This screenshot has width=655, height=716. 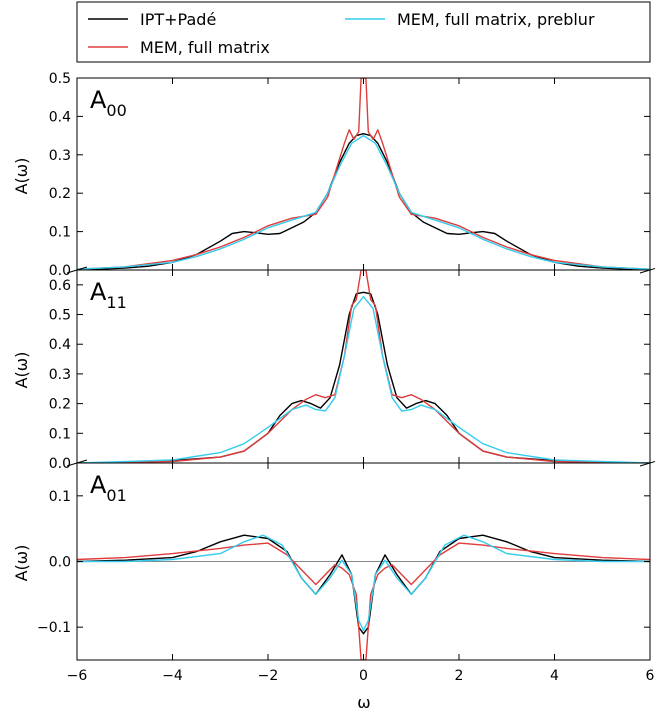 What do you see at coordinates (178, 19) in the screenshot?
I see `legend-label-ipt: IPT+Padé` at bounding box center [178, 19].